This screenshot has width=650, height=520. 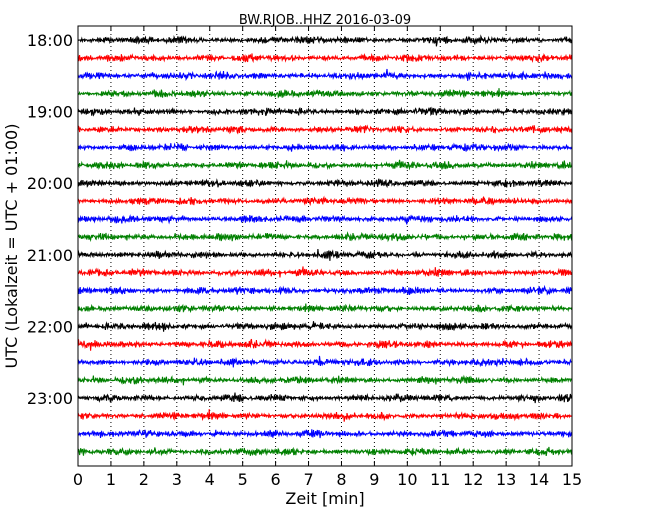 I want to click on x-axis-label: Zeit [min], so click(x=324, y=498).